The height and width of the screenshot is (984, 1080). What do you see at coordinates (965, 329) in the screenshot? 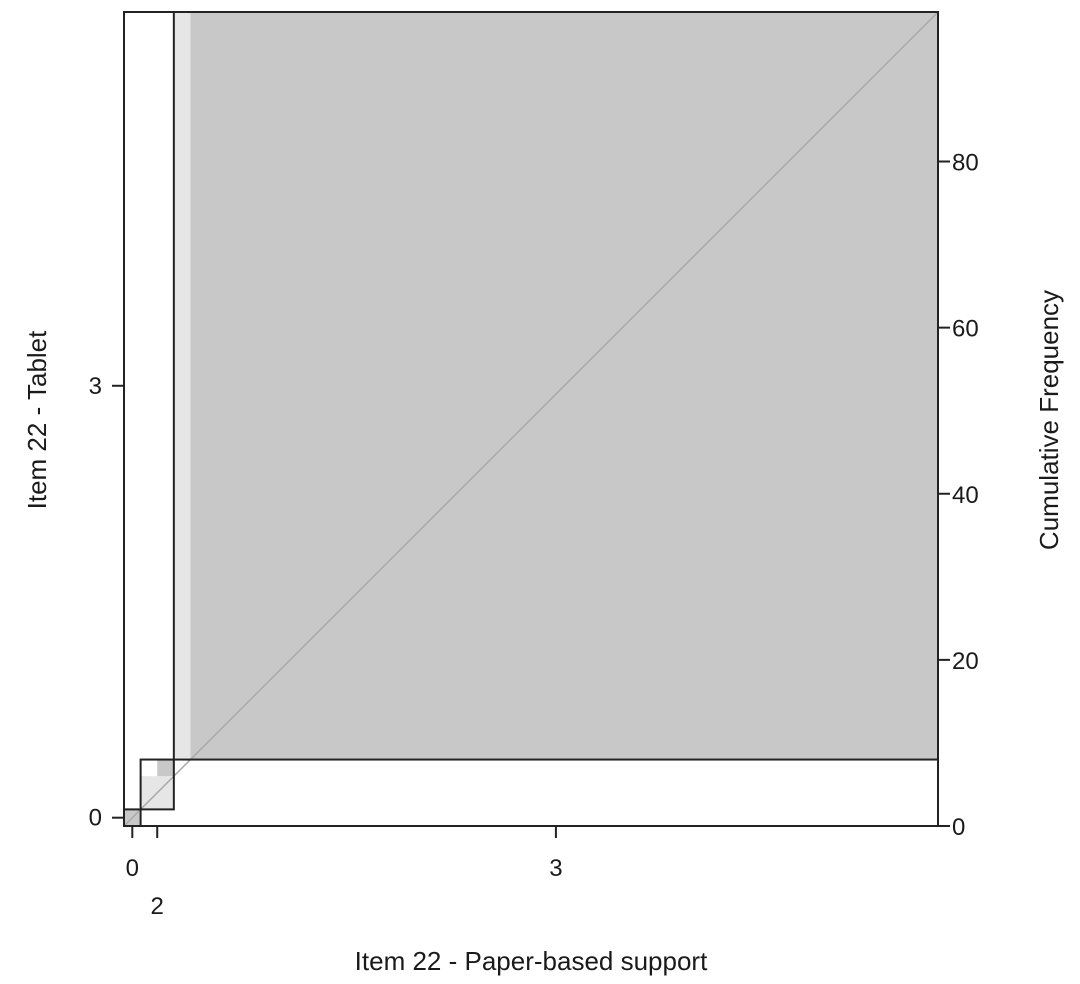
I see `y2-tick-label-60: 60` at bounding box center [965, 329].